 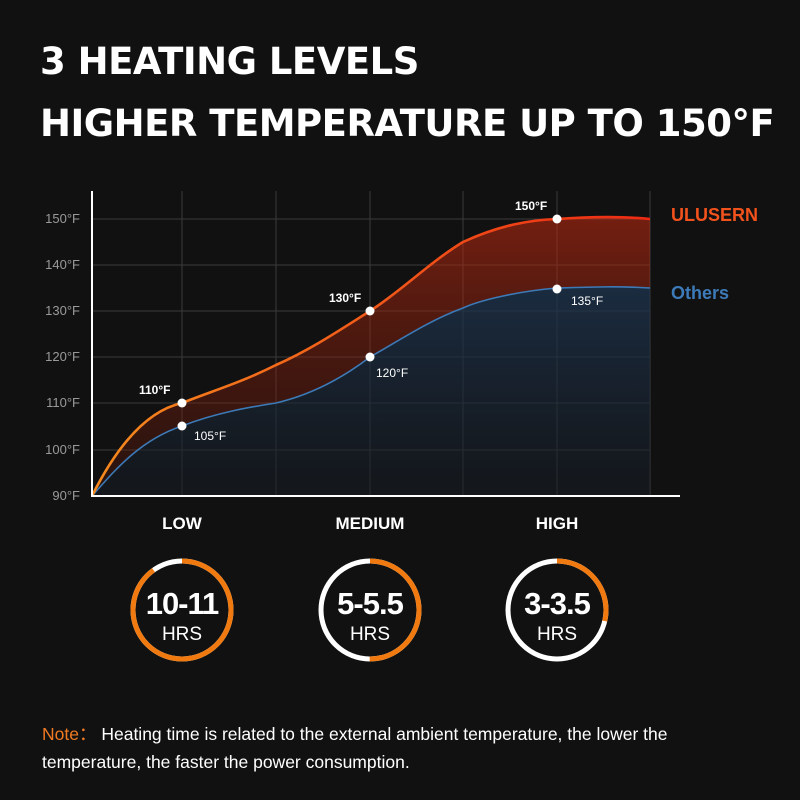 What do you see at coordinates (229, 61) in the screenshot?
I see `headline-line-1: 3 HEATING LEVELS` at bounding box center [229, 61].